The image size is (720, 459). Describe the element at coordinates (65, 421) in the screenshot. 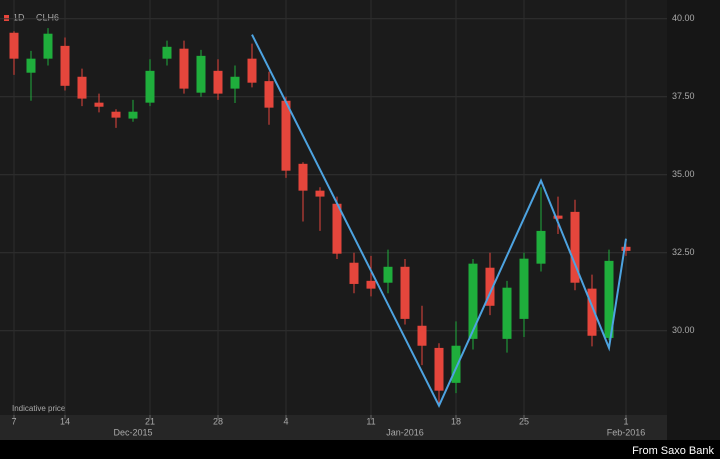

I see `x-tick-label: 14` at that location.